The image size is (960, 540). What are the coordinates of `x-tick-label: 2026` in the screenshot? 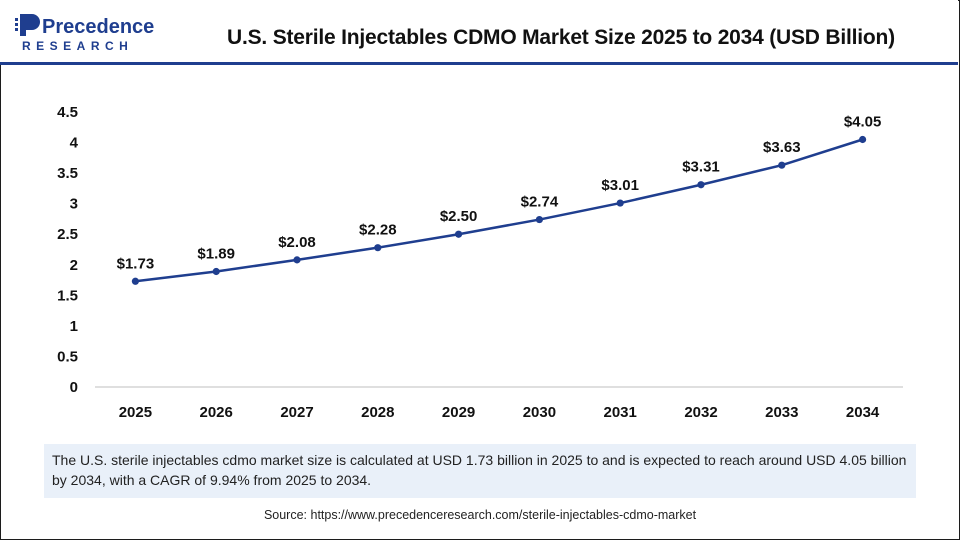 It's located at (216, 412).